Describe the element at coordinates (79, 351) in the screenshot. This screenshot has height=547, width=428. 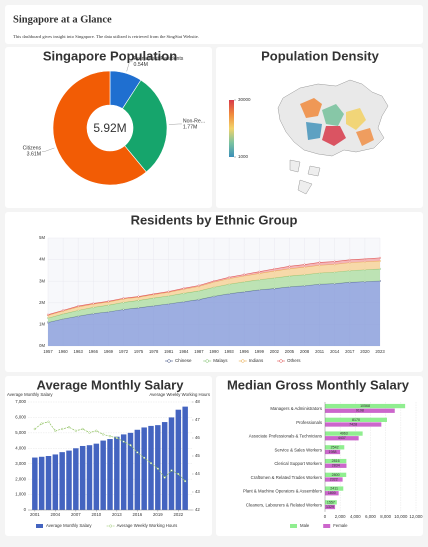
I see `x-tick-label: 1963` at that location.